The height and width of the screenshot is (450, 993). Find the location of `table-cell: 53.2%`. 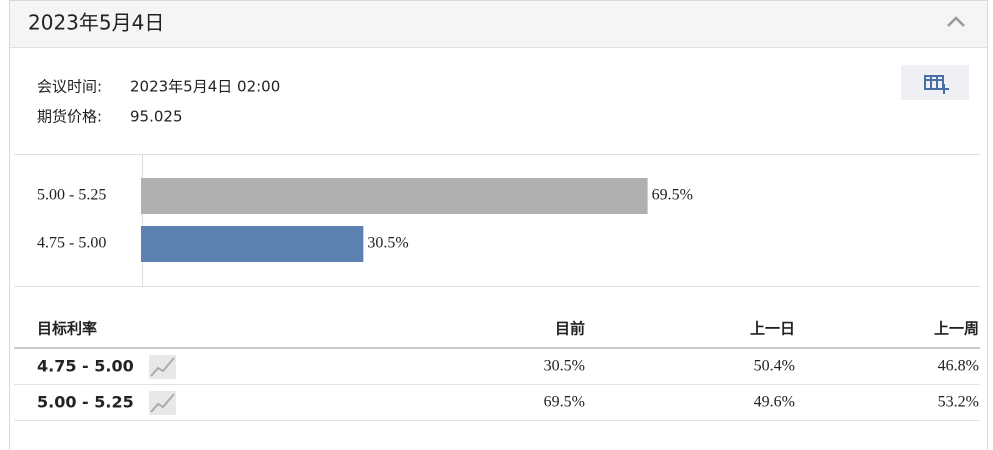

table-cell: 53.2% is located at coordinates (958, 402).